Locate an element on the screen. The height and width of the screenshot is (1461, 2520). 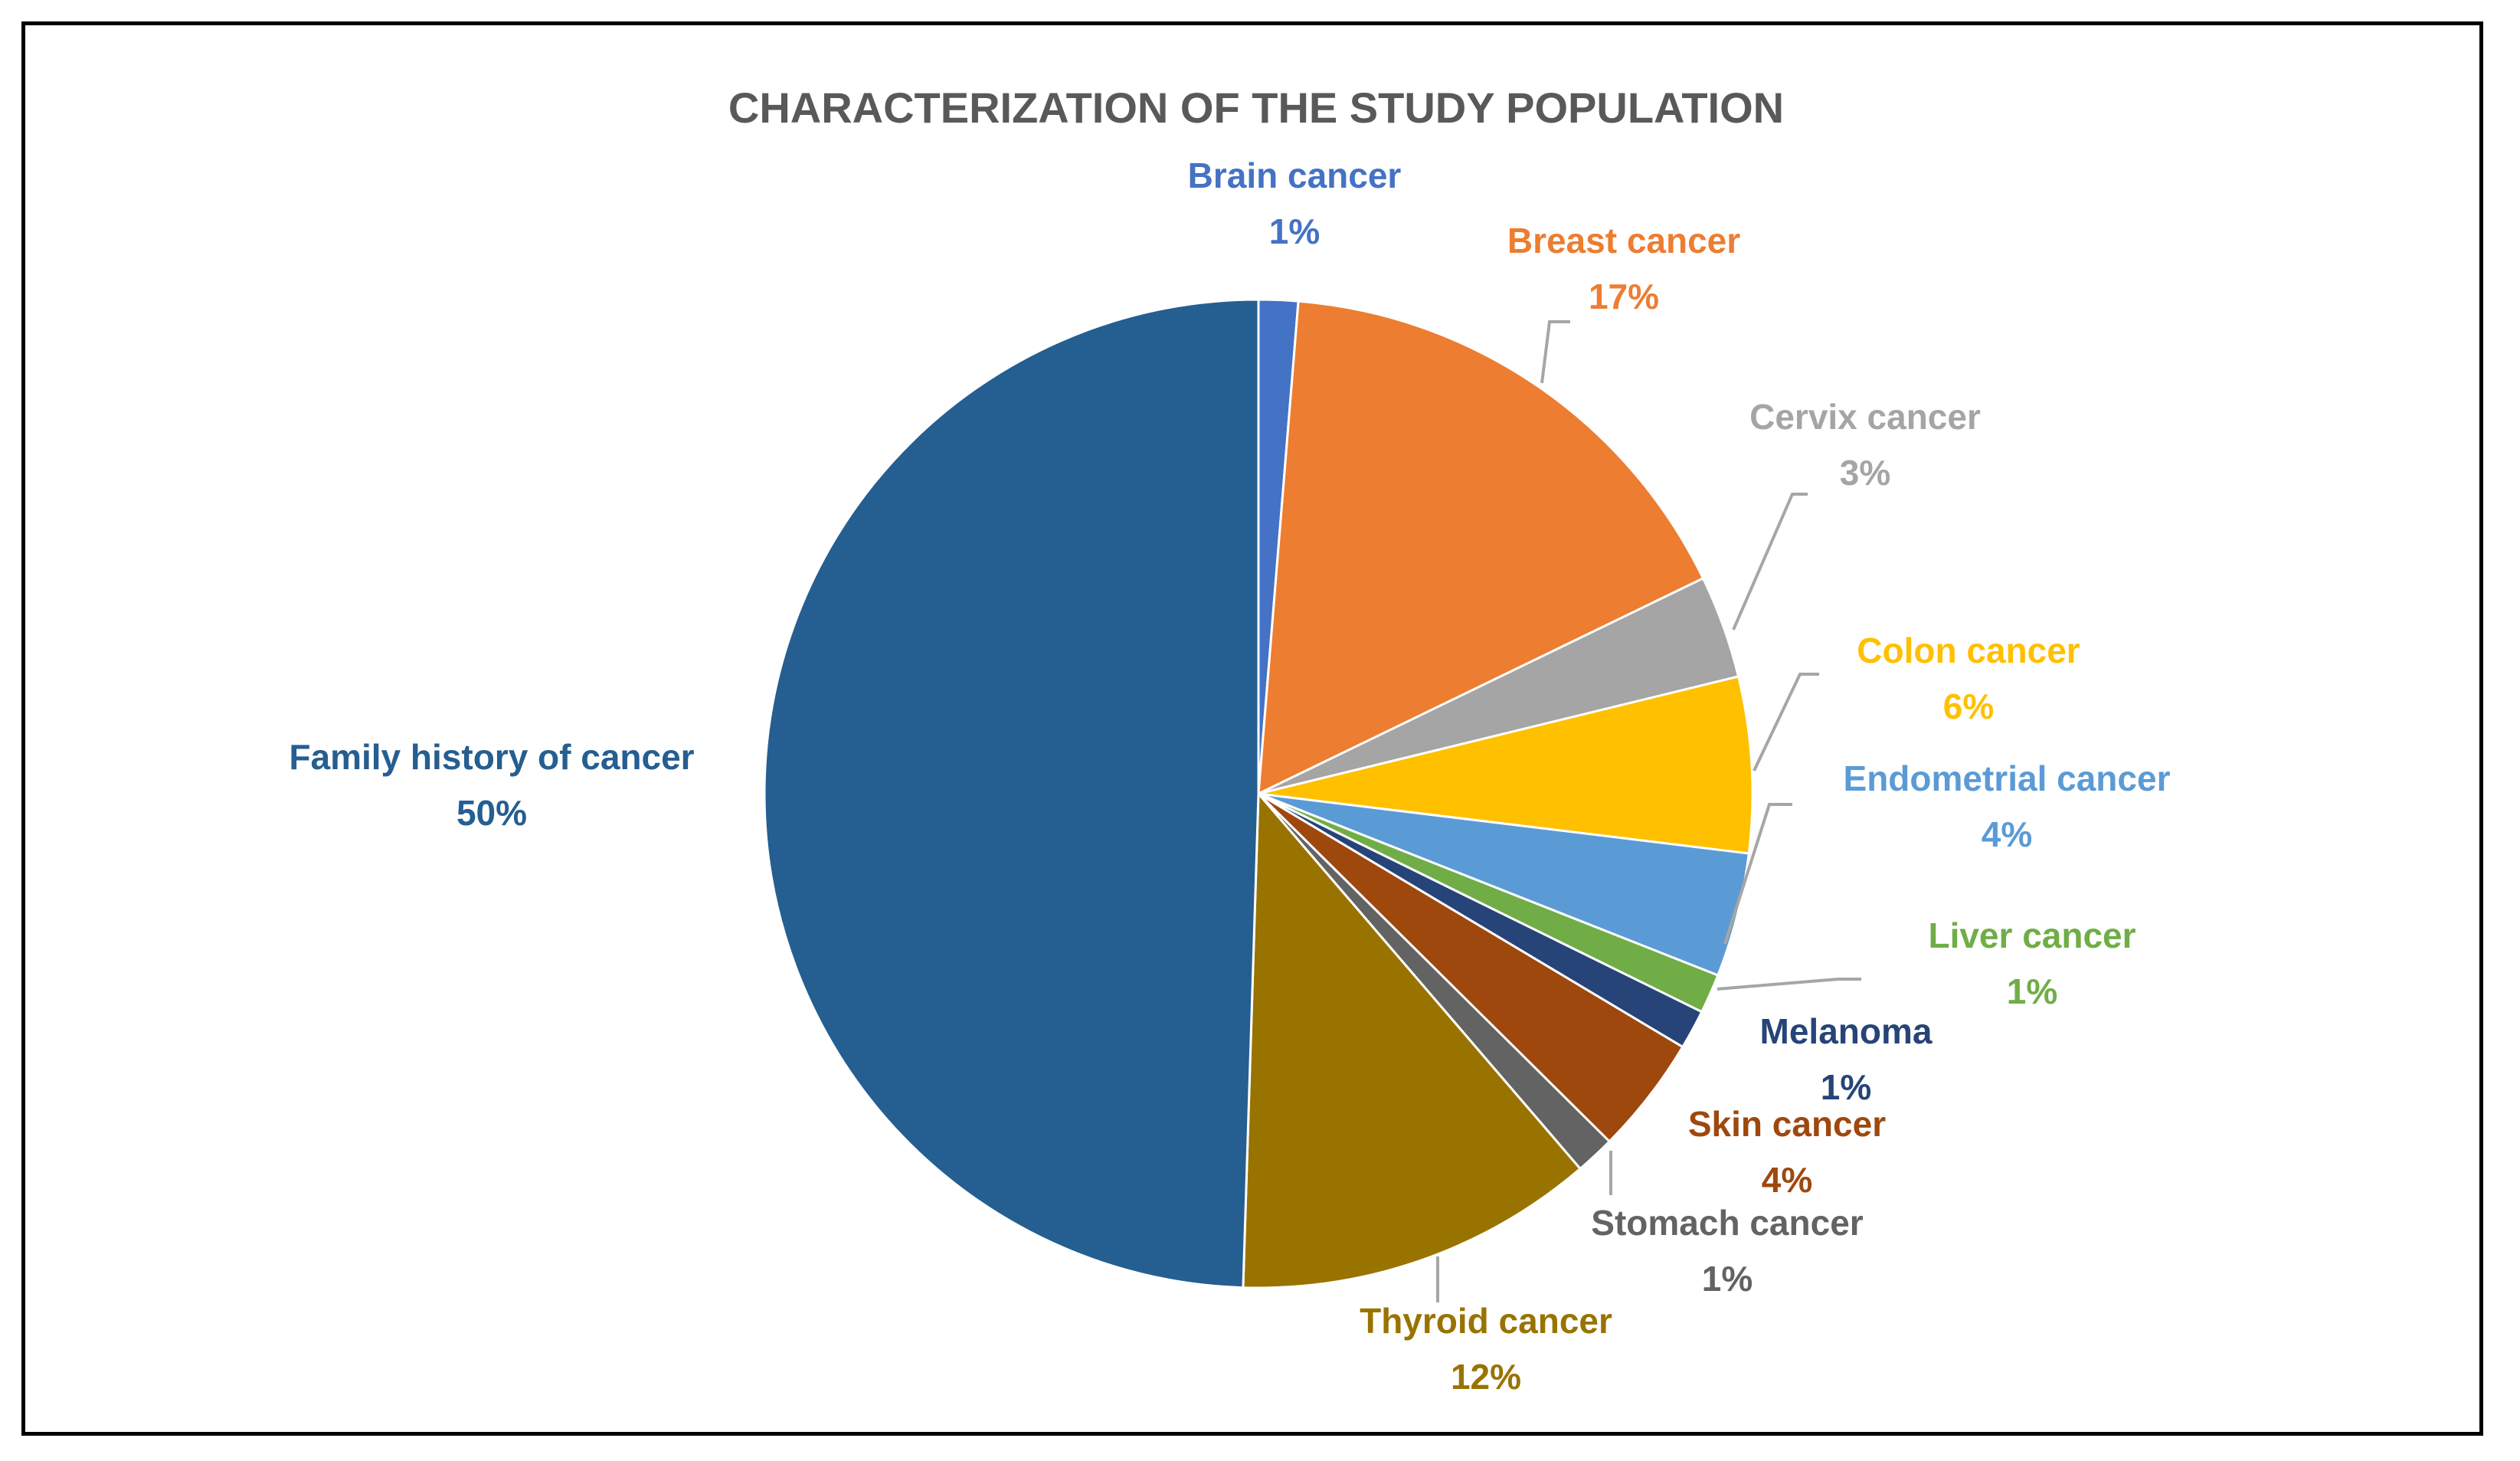
data-label-name-family-history-of-cancer: Family history of cancer is located at coordinates (491, 757).